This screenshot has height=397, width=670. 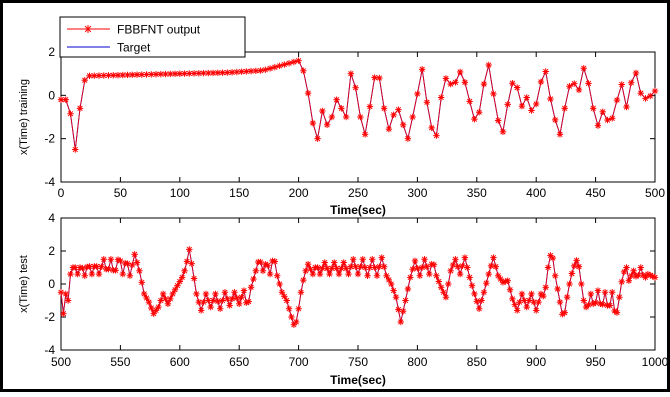 I want to click on x-tick-label: 600, so click(x=180, y=362).